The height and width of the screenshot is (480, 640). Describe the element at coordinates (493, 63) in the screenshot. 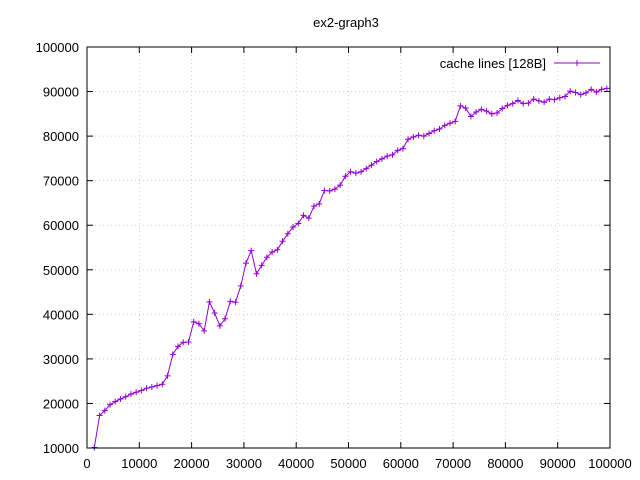

I see `legend-label: cache lines [128B]` at that location.